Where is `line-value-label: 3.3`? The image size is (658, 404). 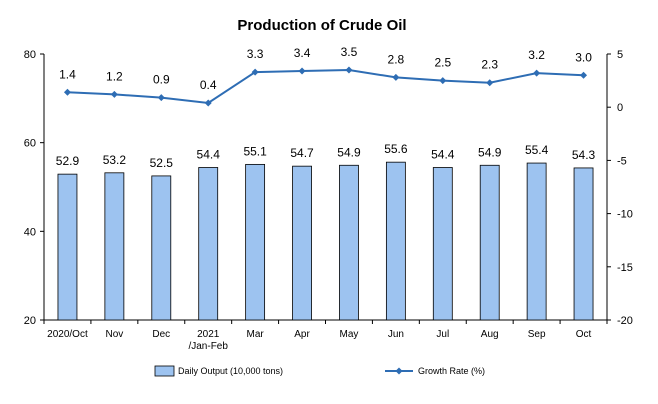 line-value-label: 3.3 is located at coordinates (255, 54).